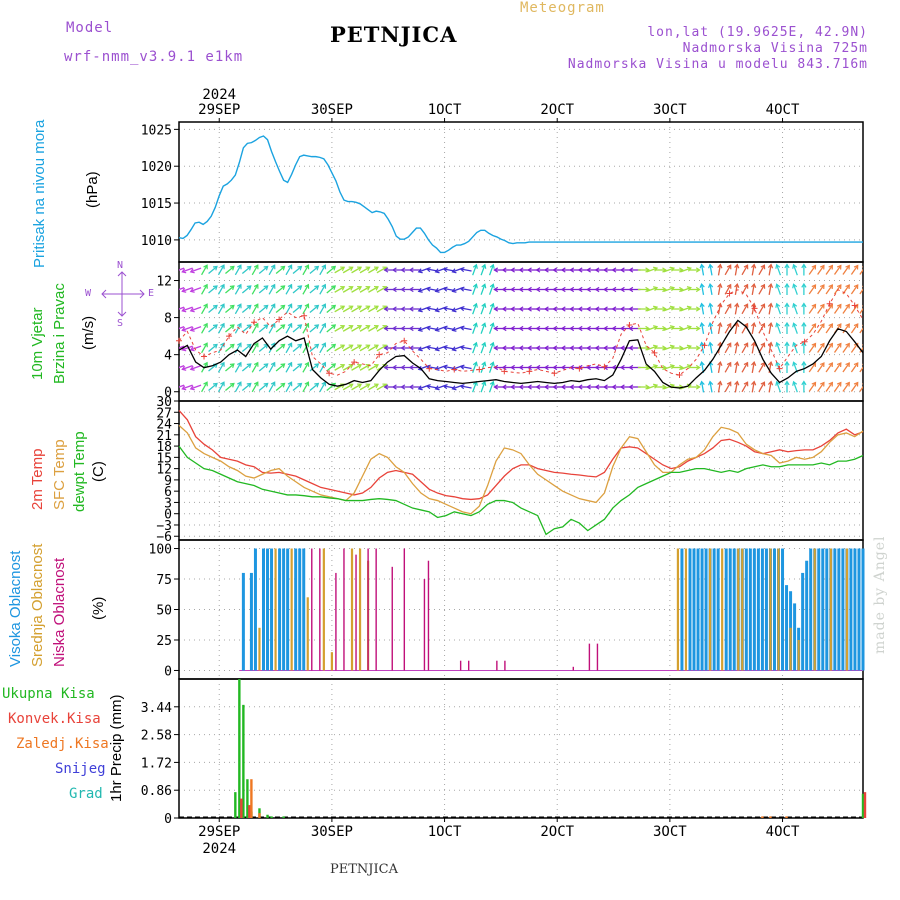 Image resolution: width=900 pixels, height=900 pixels. What do you see at coordinates (775, 48) in the screenshot?
I see `elevation-info: Nadmorska Visina 725m` at bounding box center [775, 48].